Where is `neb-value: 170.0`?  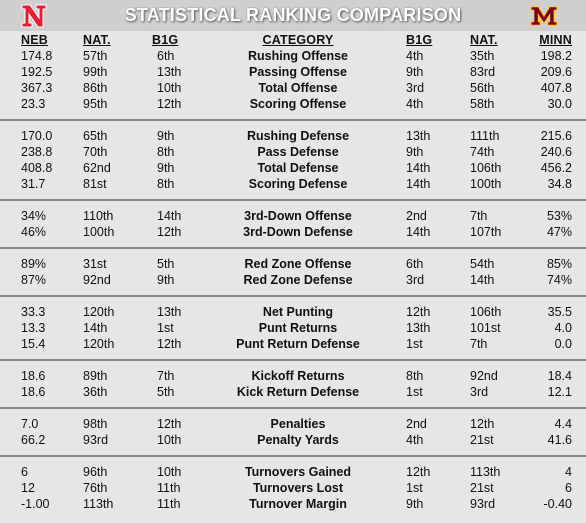
neb-value: 170.0 is located at coordinates (37, 136).